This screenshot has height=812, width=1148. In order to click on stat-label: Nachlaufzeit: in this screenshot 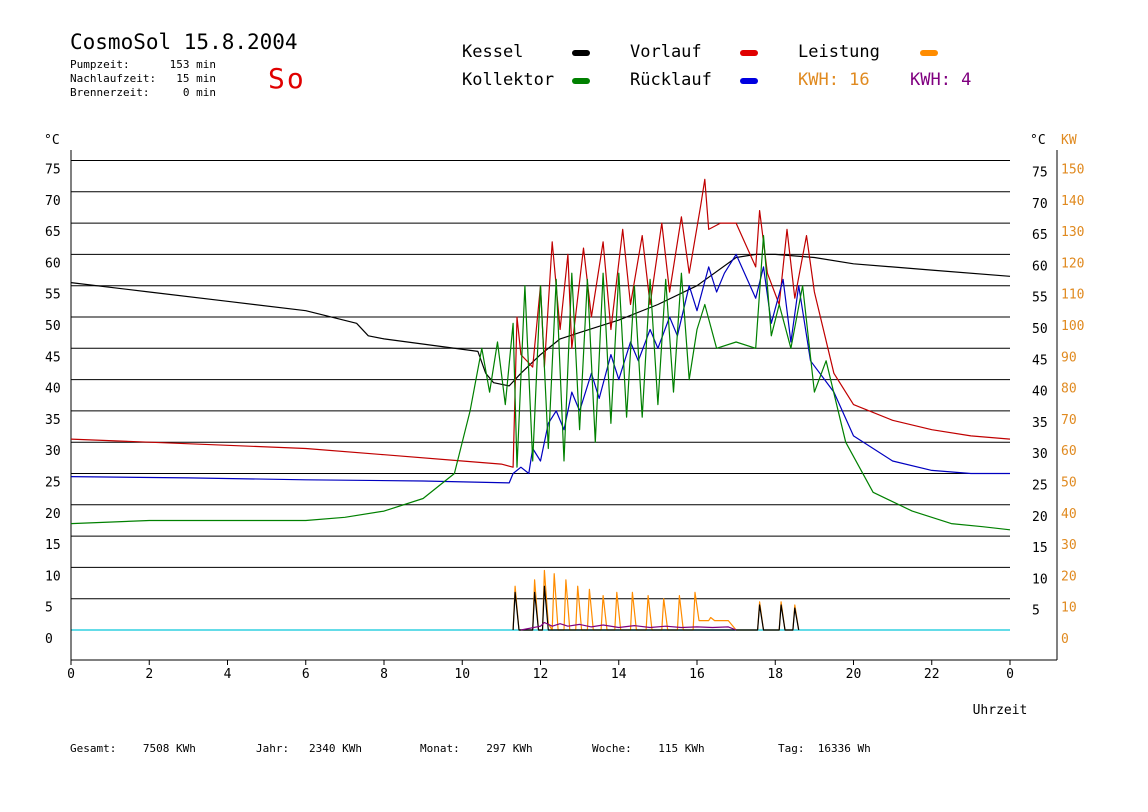, I will do `click(113, 78)`.